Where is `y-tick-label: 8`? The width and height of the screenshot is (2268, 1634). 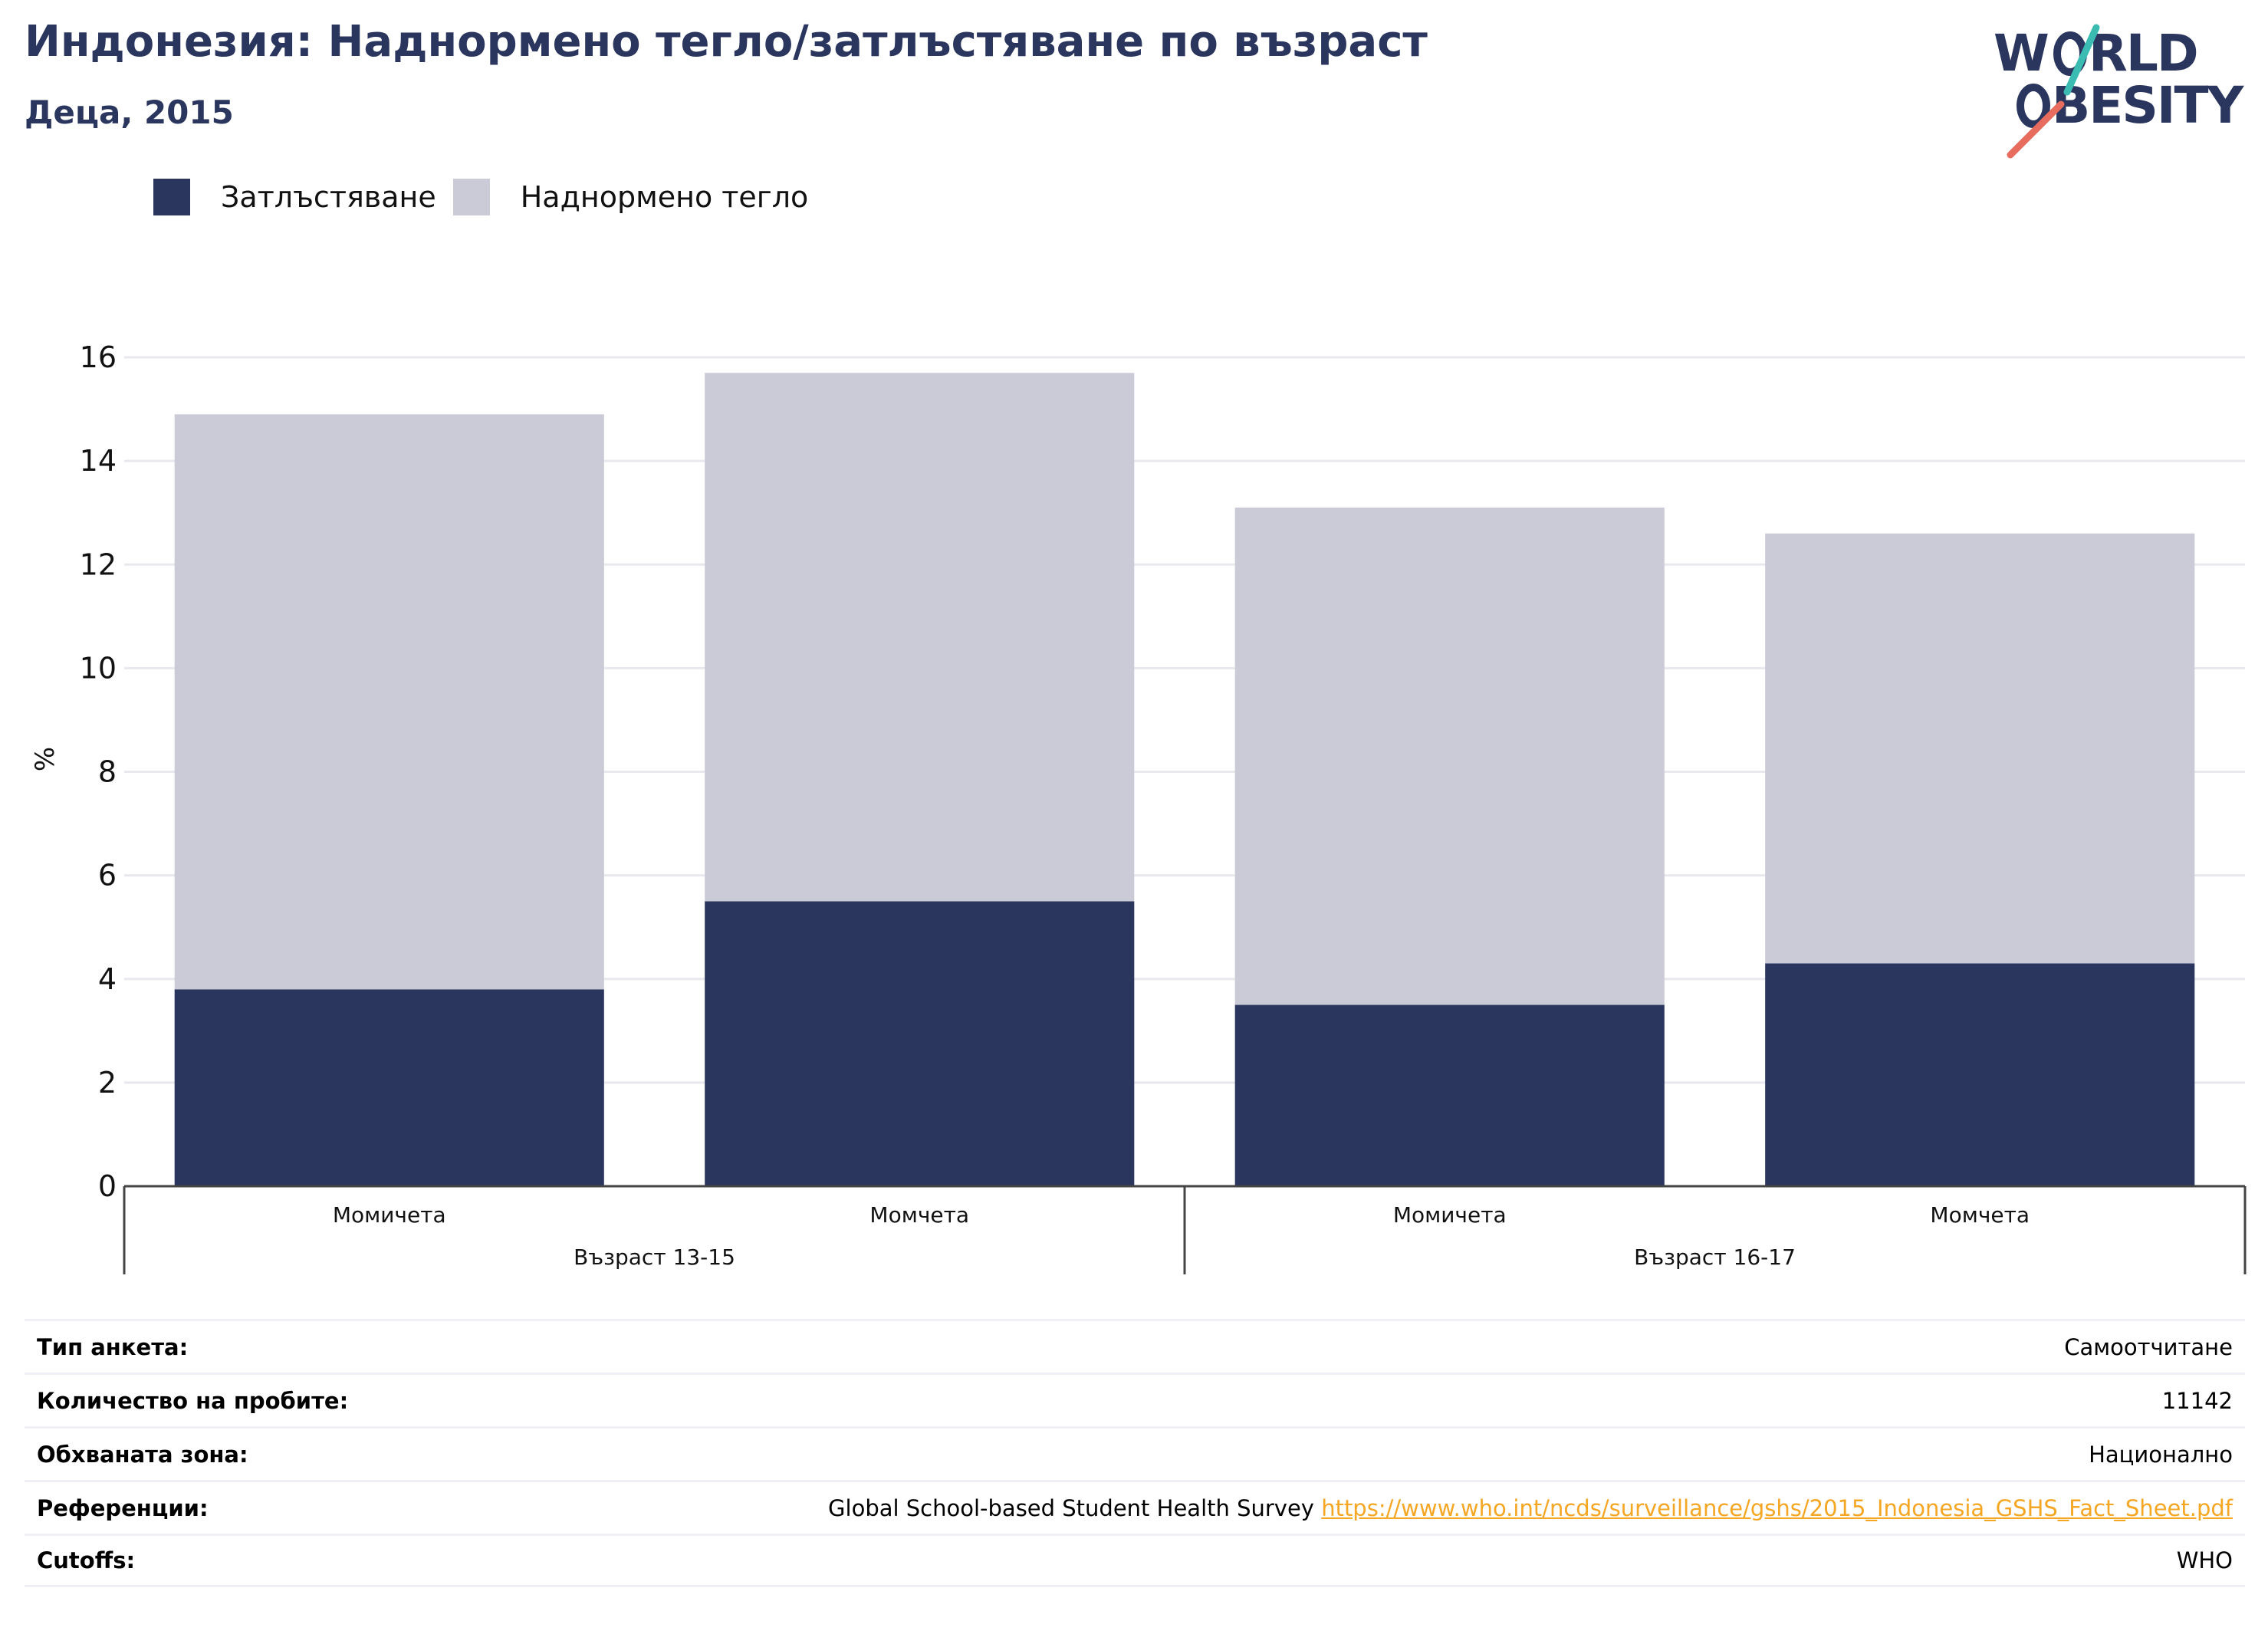
y-tick-label: 8 is located at coordinates (107, 772).